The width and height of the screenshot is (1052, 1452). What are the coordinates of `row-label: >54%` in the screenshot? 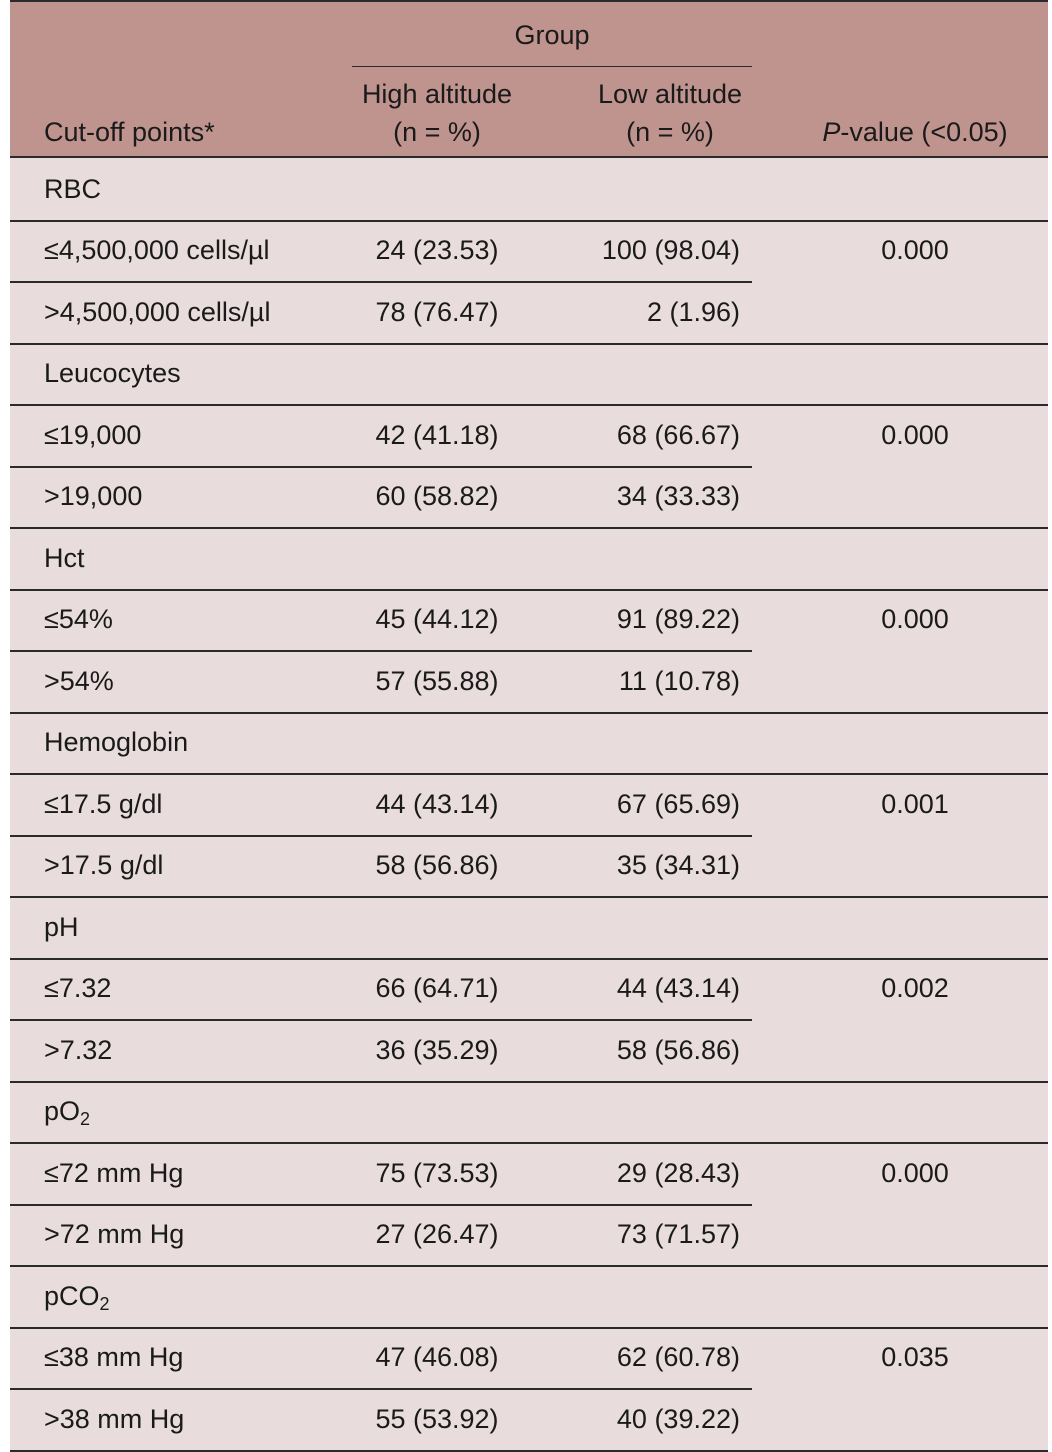 It's located at (79, 680).